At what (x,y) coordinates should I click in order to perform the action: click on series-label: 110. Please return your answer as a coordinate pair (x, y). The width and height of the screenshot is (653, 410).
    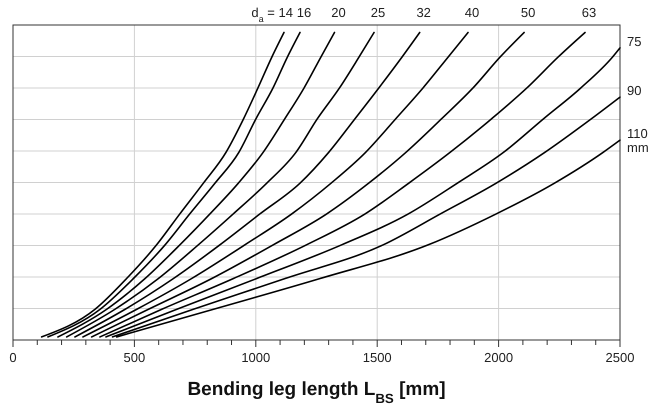
    Looking at the image, I should click on (637, 134).